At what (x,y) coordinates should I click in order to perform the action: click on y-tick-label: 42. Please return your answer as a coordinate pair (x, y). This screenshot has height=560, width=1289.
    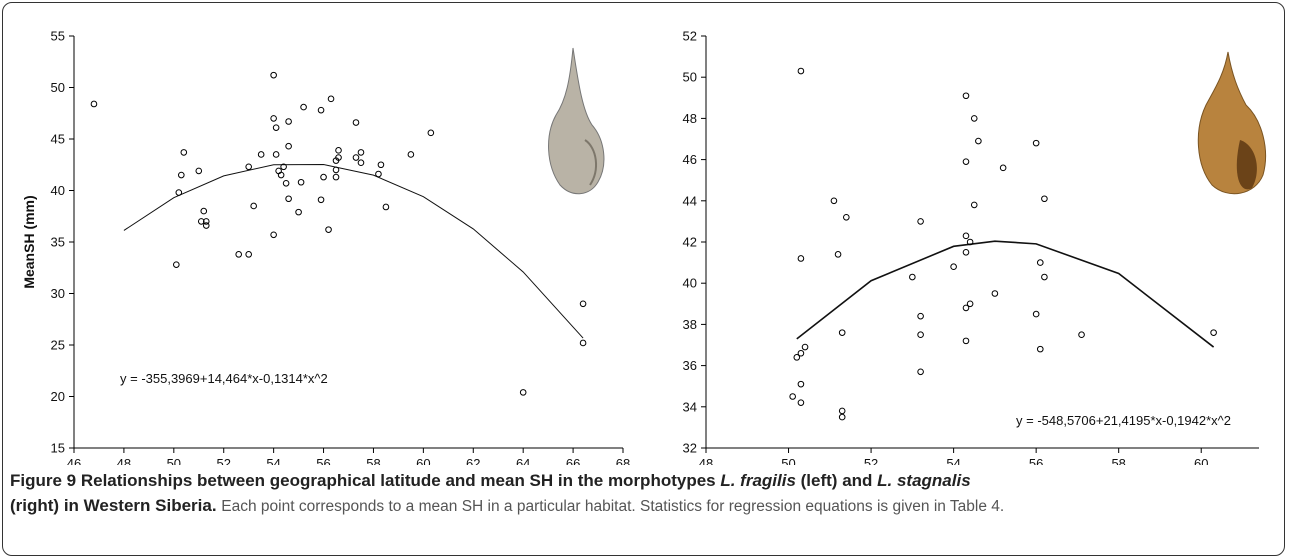
    Looking at the image, I should click on (690, 242).